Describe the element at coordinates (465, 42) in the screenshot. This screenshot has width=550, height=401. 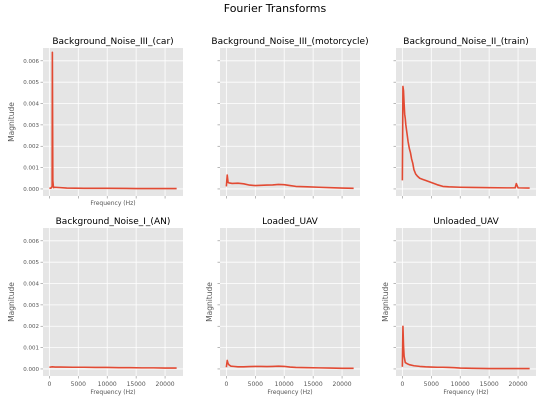
I see `panel-title: Background_Noise_II_(train)` at that location.